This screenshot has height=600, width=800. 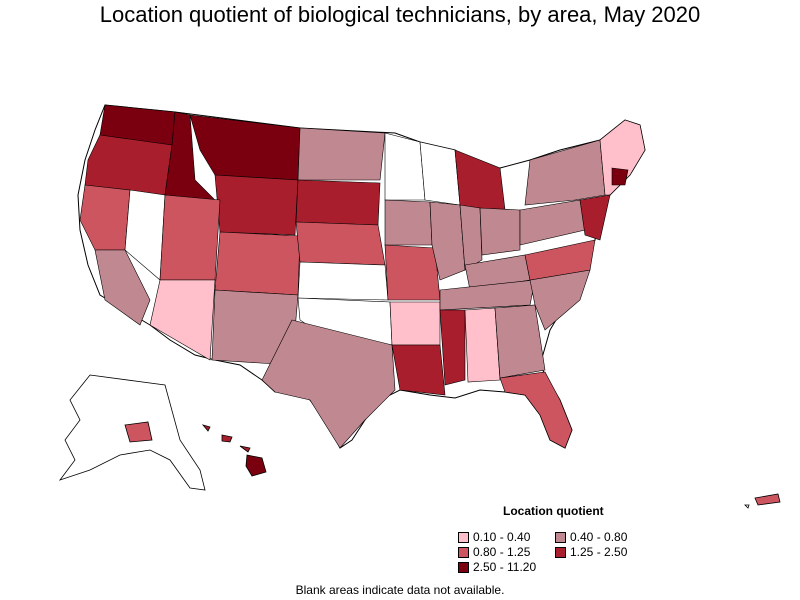 What do you see at coordinates (520, 341) in the screenshot?
I see `region-georgia` at bounding box center [520, 341].